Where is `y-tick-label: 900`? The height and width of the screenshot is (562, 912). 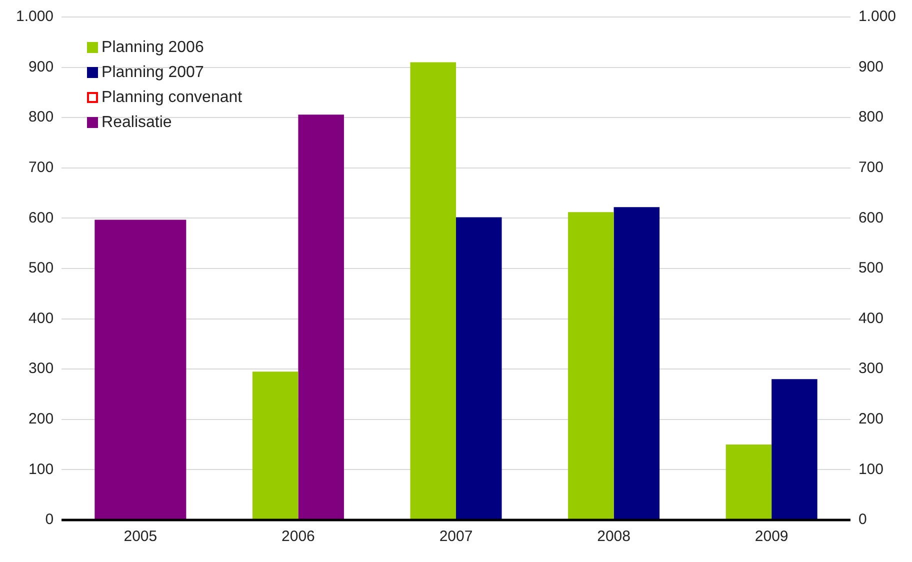 y-tick-label: 900 is located at coordinates (41, 67).